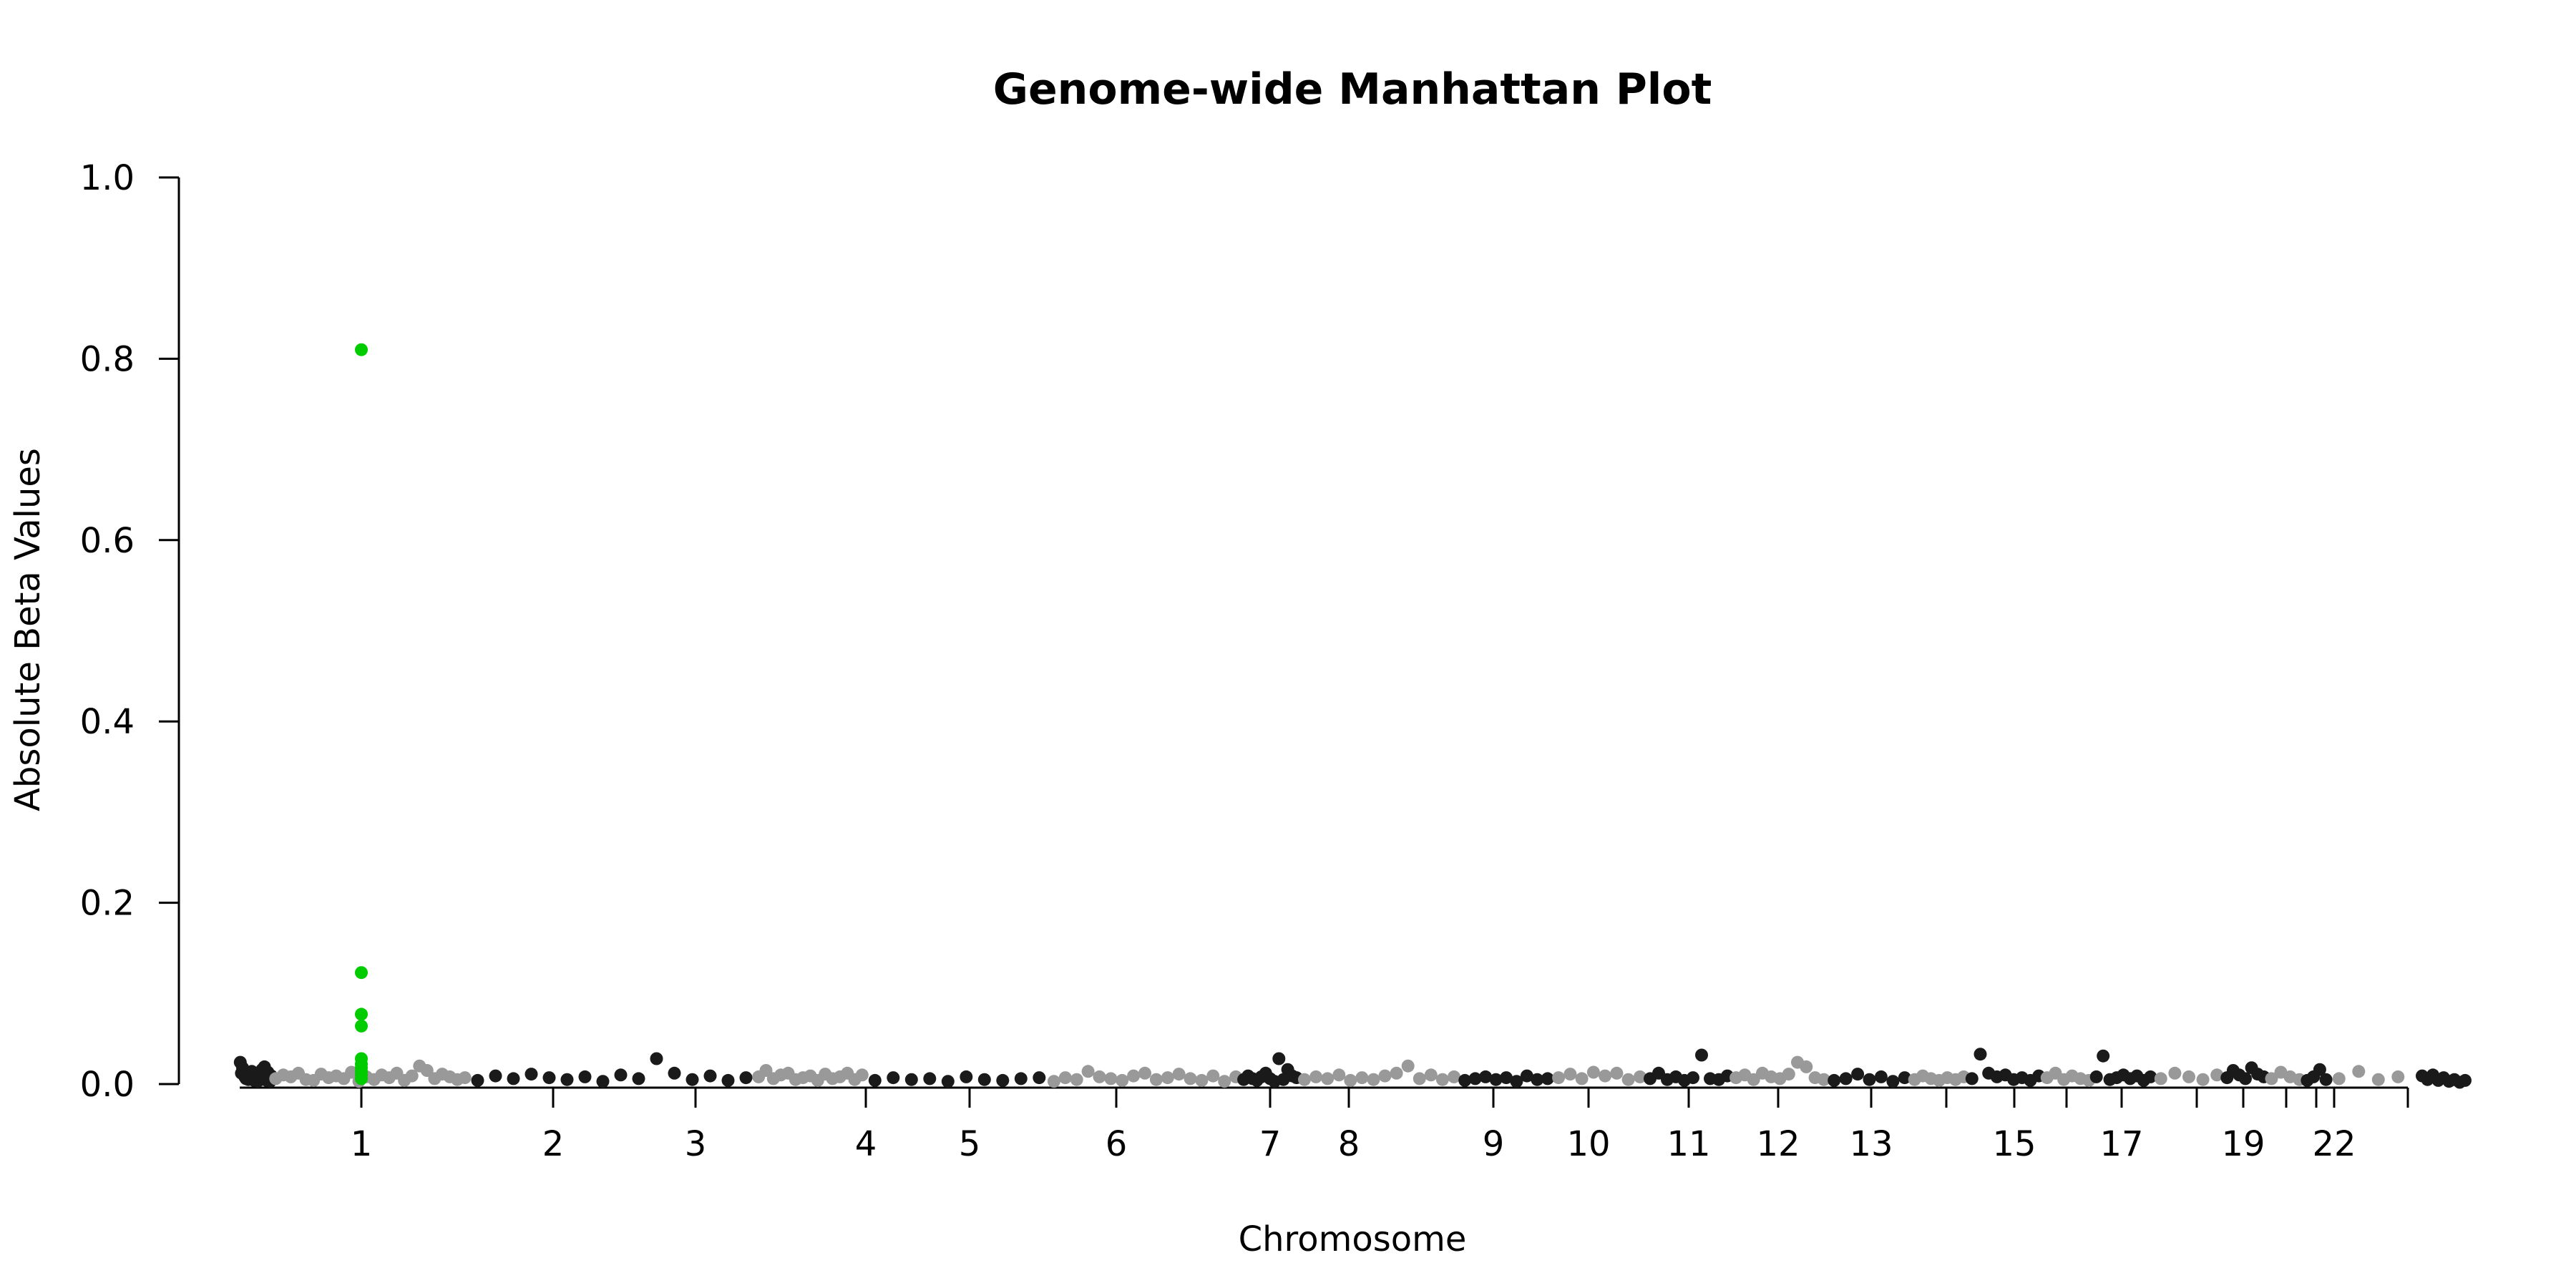 The image size is (2576, 1288). I want to click on x-tick-label: 2, so click(553, 1144).